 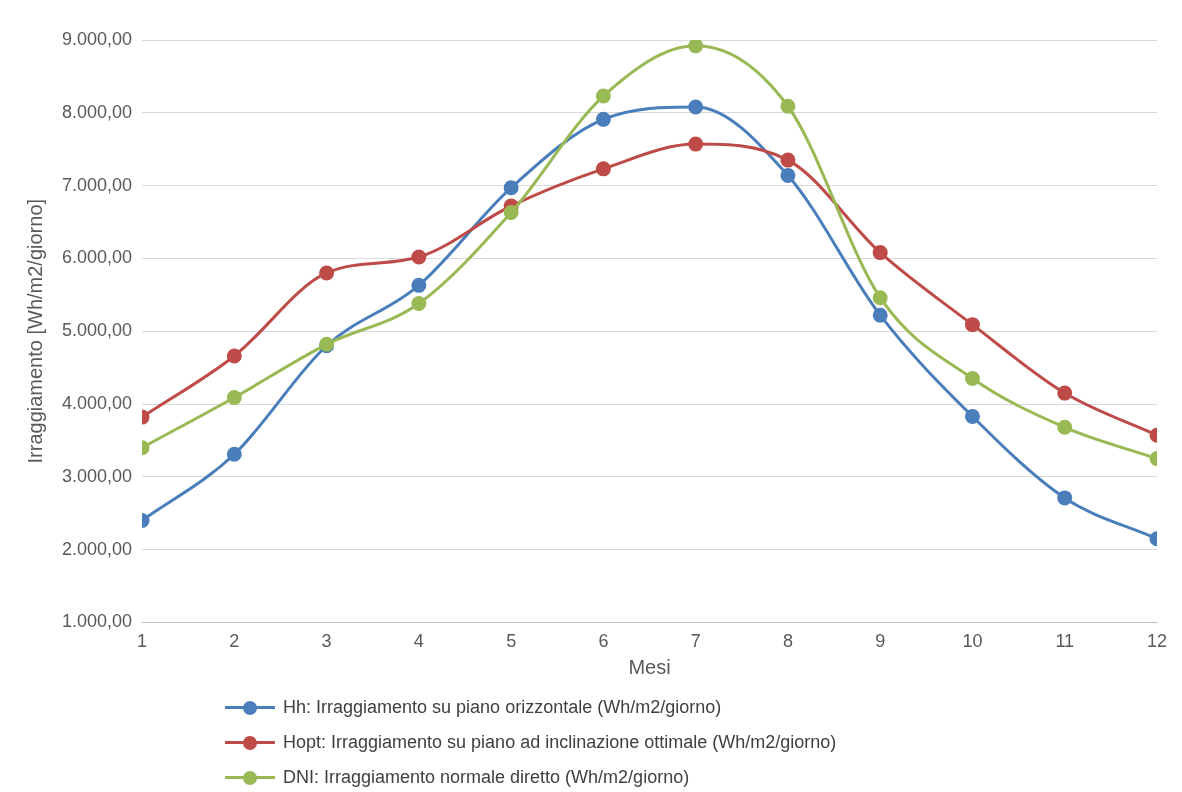 I want to click on y-tick-label: 7.000,00, so click(x=97, y=184).